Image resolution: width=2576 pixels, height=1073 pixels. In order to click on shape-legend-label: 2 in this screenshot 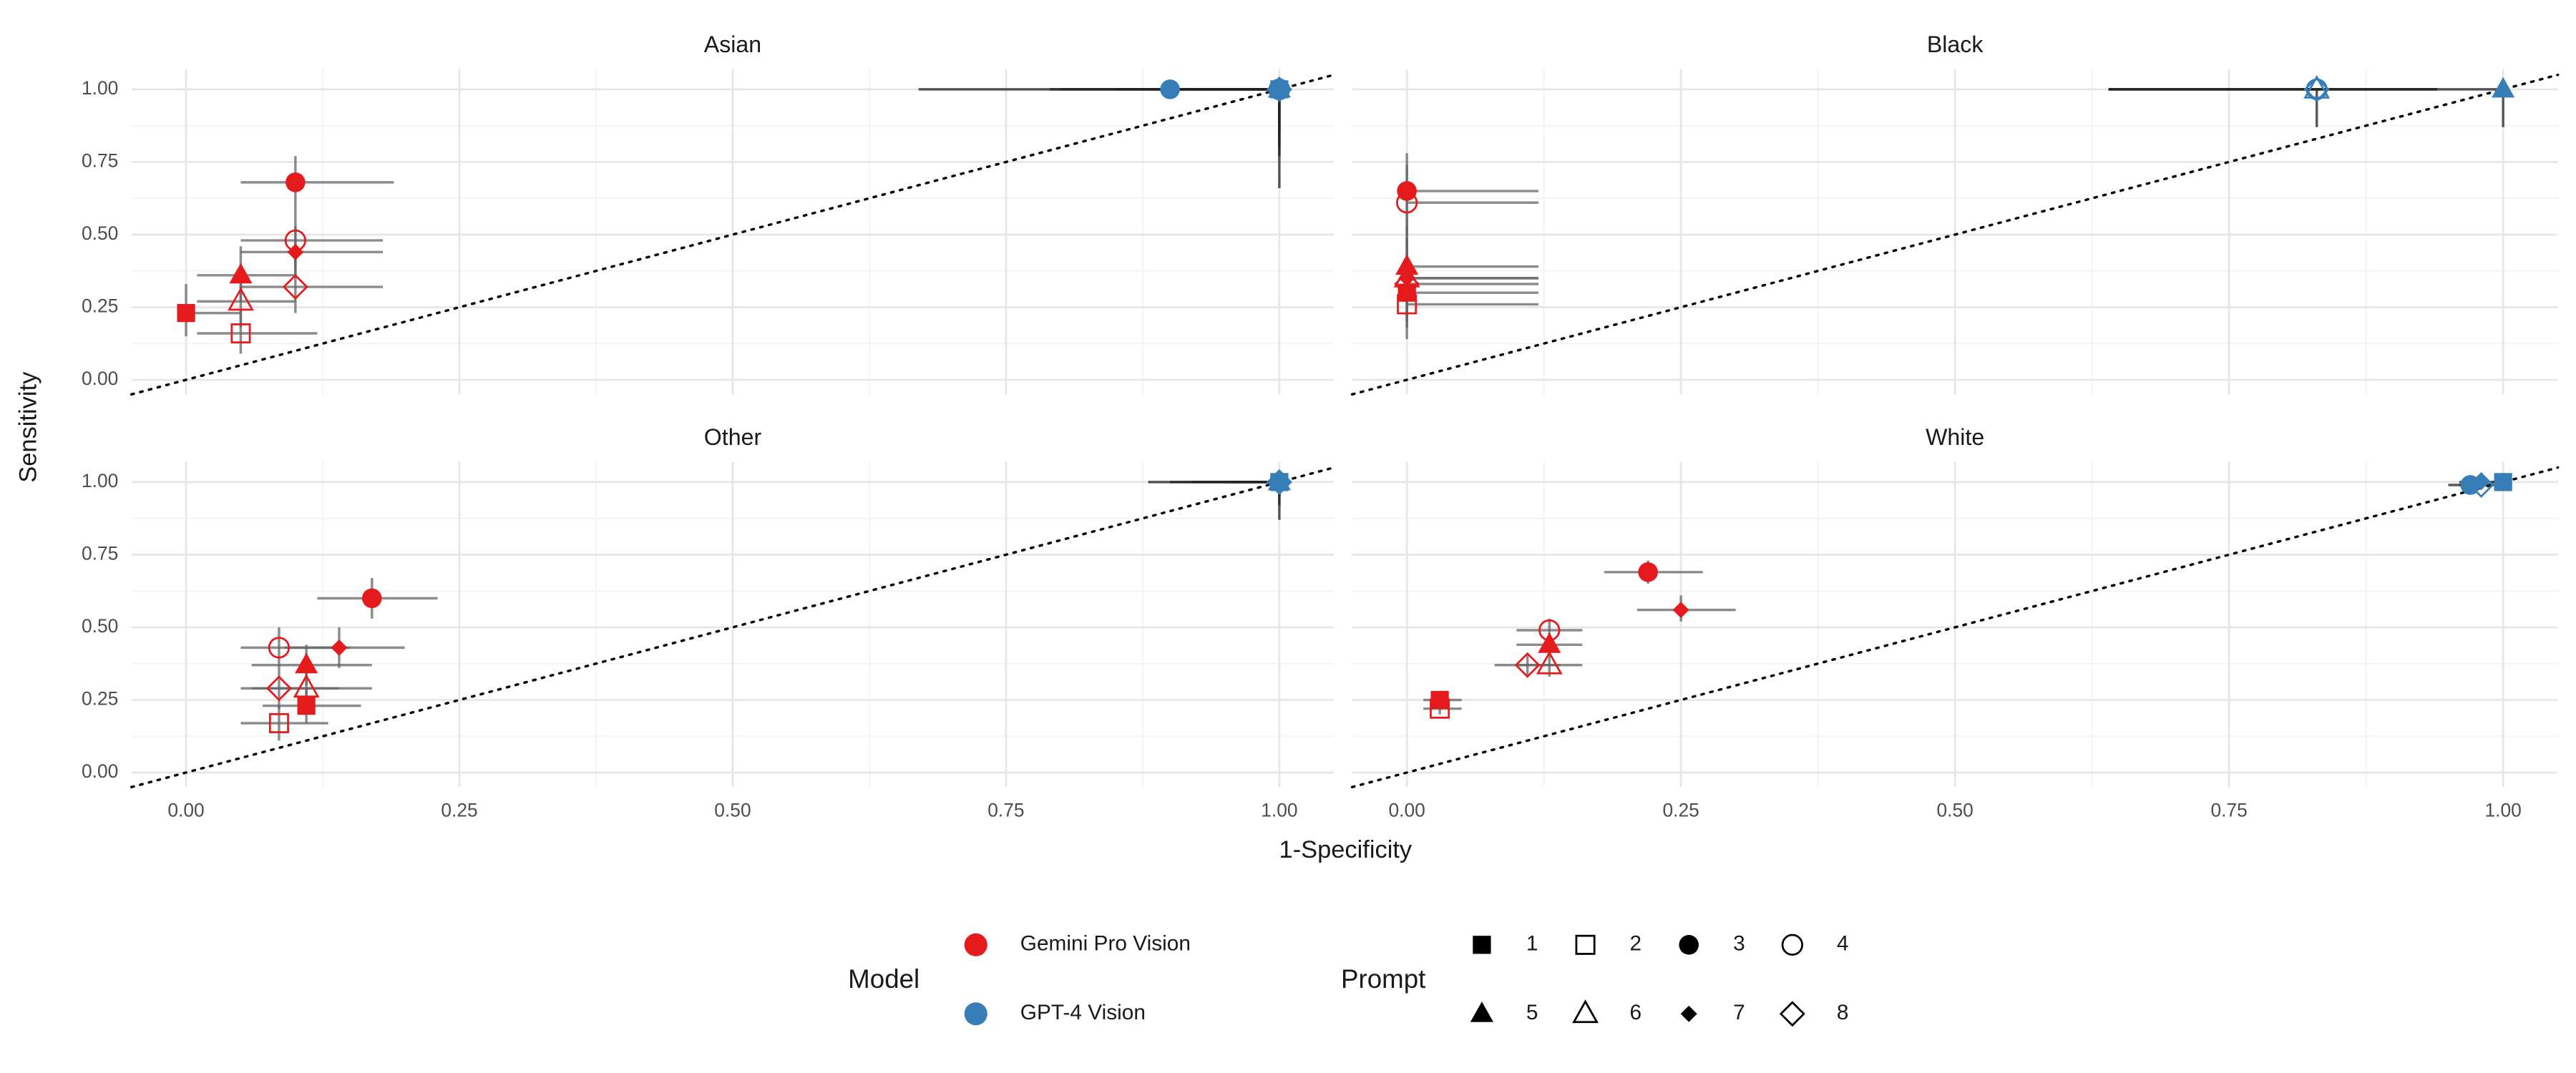, I will do `click(1636, 944)`.